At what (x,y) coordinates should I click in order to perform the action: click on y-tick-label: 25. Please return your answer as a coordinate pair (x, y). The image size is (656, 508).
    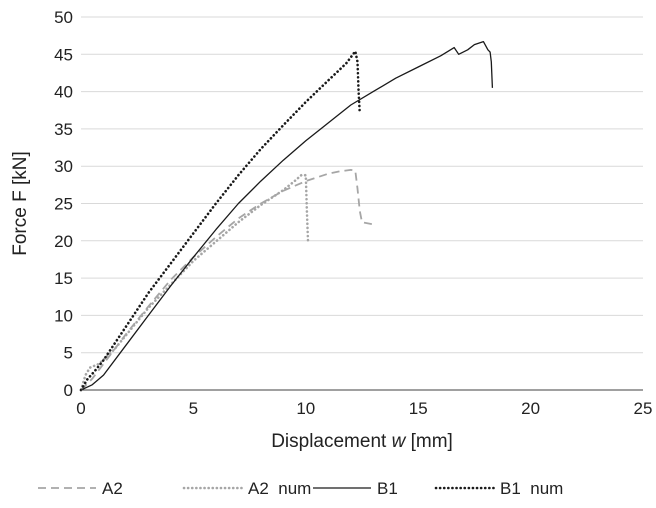
    Looking at the image, I should click on (63, 204).